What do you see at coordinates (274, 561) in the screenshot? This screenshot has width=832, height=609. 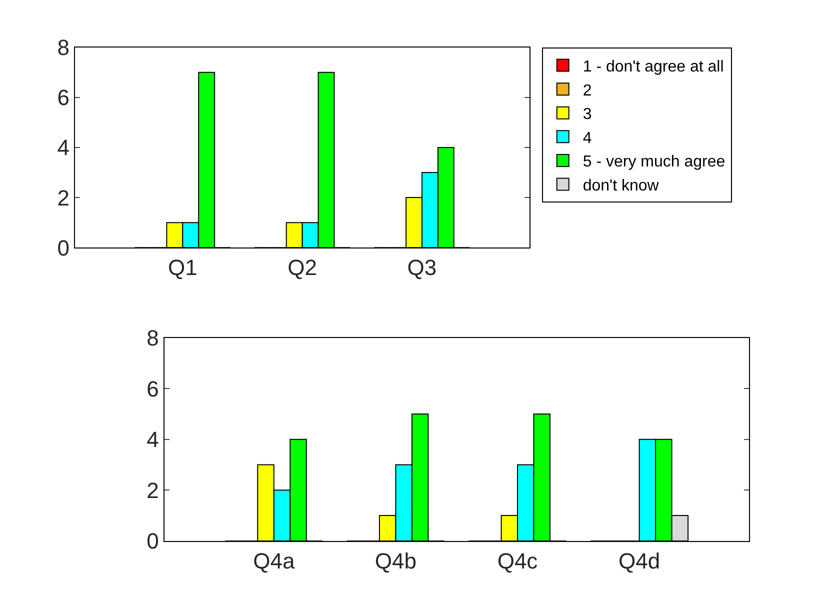 I see `x-tick-label: Q4a` at bounding box center [274, 561].